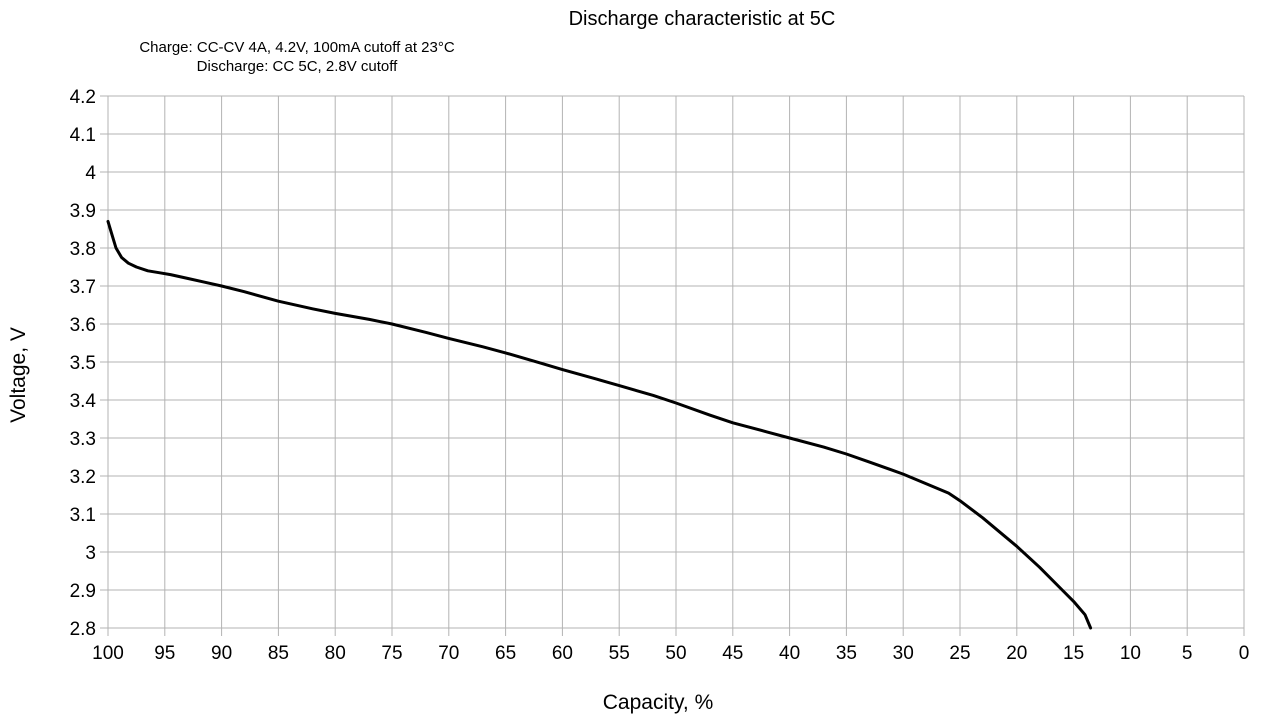  I want to click on y-tick-label: 3.9, so click(83, 211).